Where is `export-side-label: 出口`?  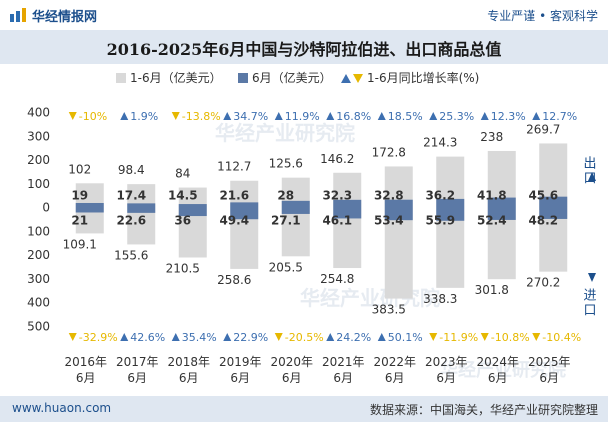
export-side-label: 出口 is located at coordinates (588, 171).